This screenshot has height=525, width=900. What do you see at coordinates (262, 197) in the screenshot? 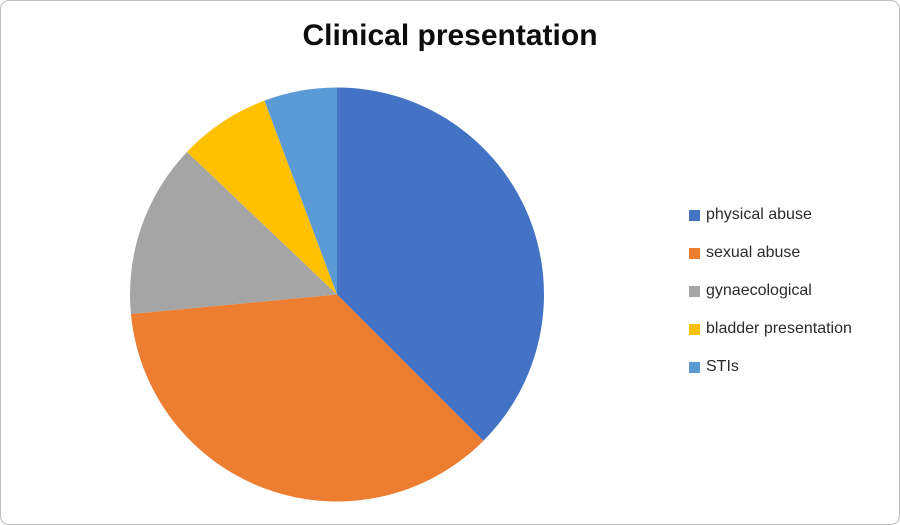
I see `pie-slice-bladder-presentation` at bounding box center [262, 197].